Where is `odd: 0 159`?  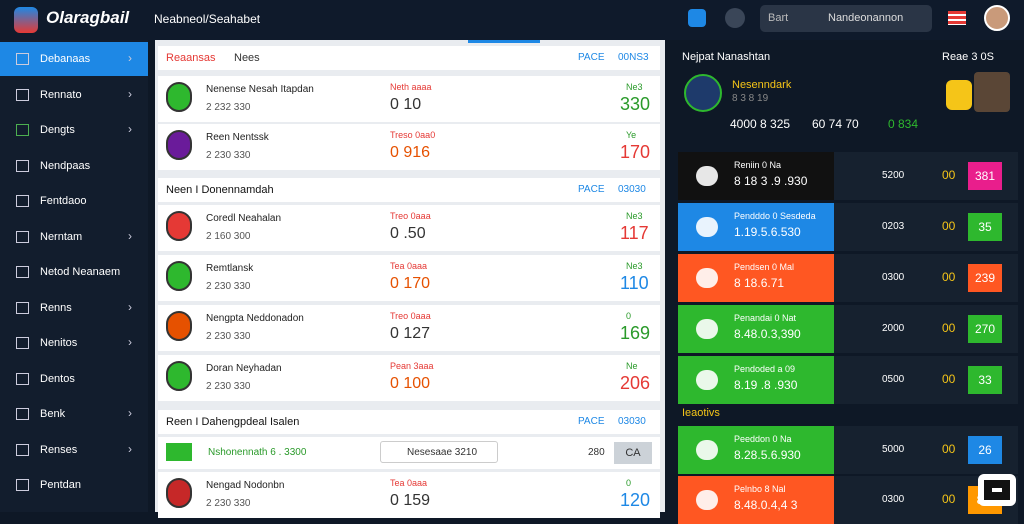
odd: 0 159 is located at coordinates (410, 500).